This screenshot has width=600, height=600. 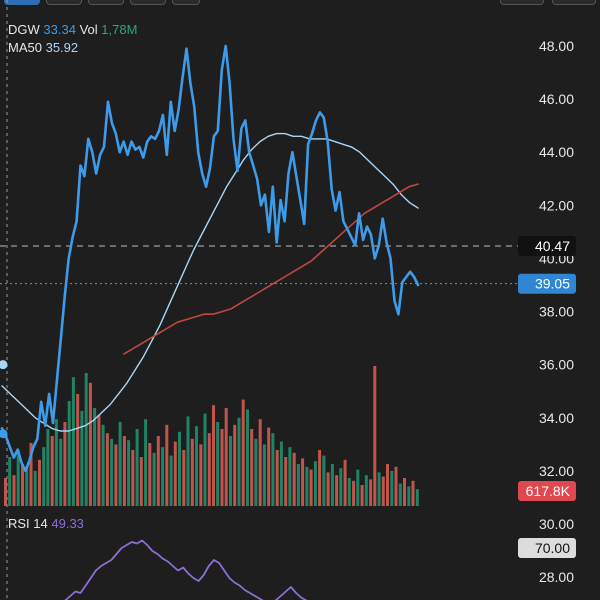 What do you see at coordinates (62, 47) in the screenshot?
I see `ma-value: 35.92` at bounding box center [62, 47].